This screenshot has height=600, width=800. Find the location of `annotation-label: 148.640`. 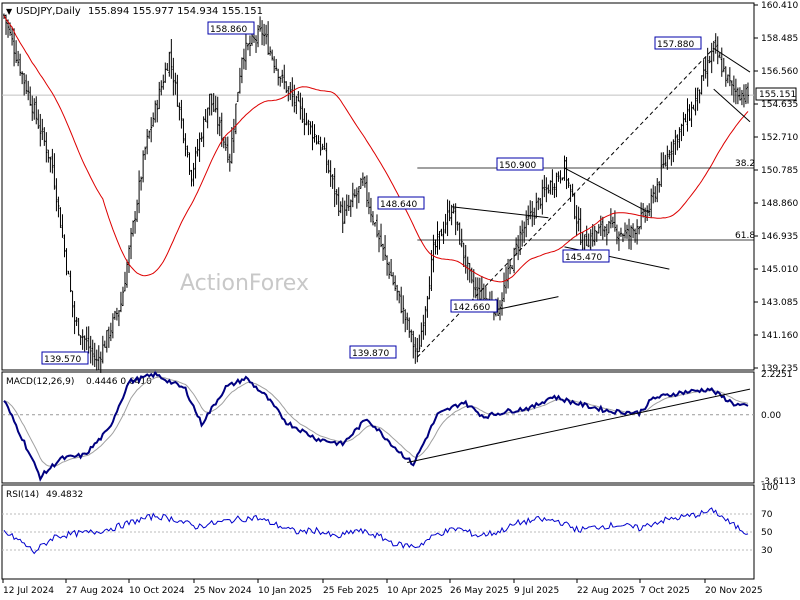

annotation-label: 148.640 is located at coordinates (398, 205).